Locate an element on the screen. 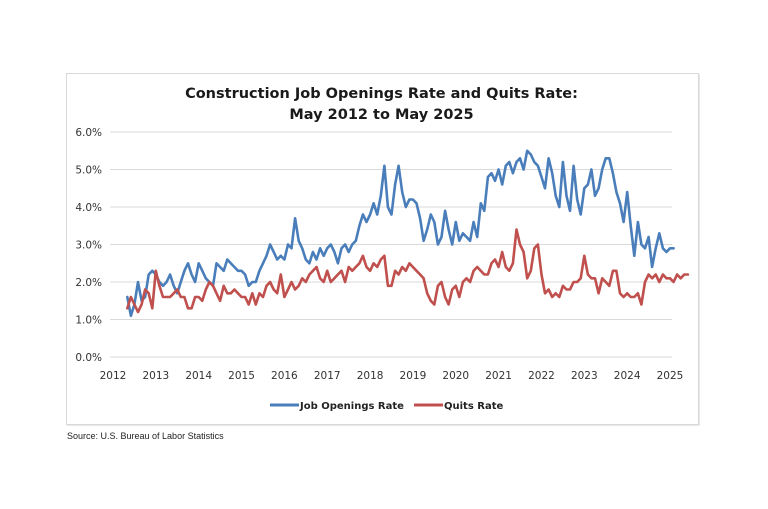  x-tick-label: 2019 is located at coordinates (413, 376).